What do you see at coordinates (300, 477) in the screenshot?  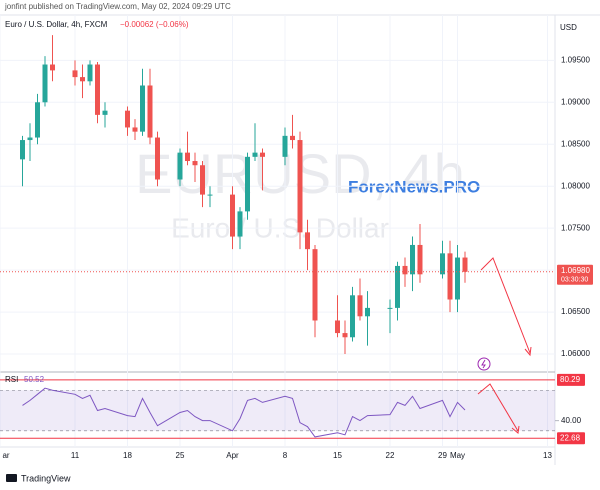 I see `footer` at bounding box center [300, 477].